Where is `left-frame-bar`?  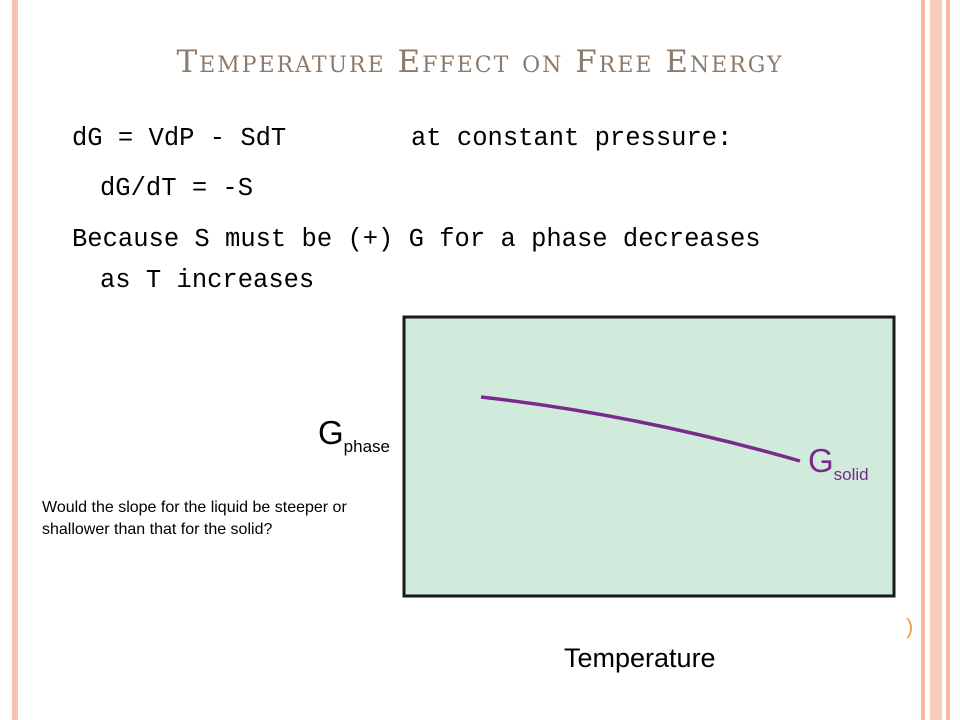 left-frame-bar is located at coordinates (15, 360).